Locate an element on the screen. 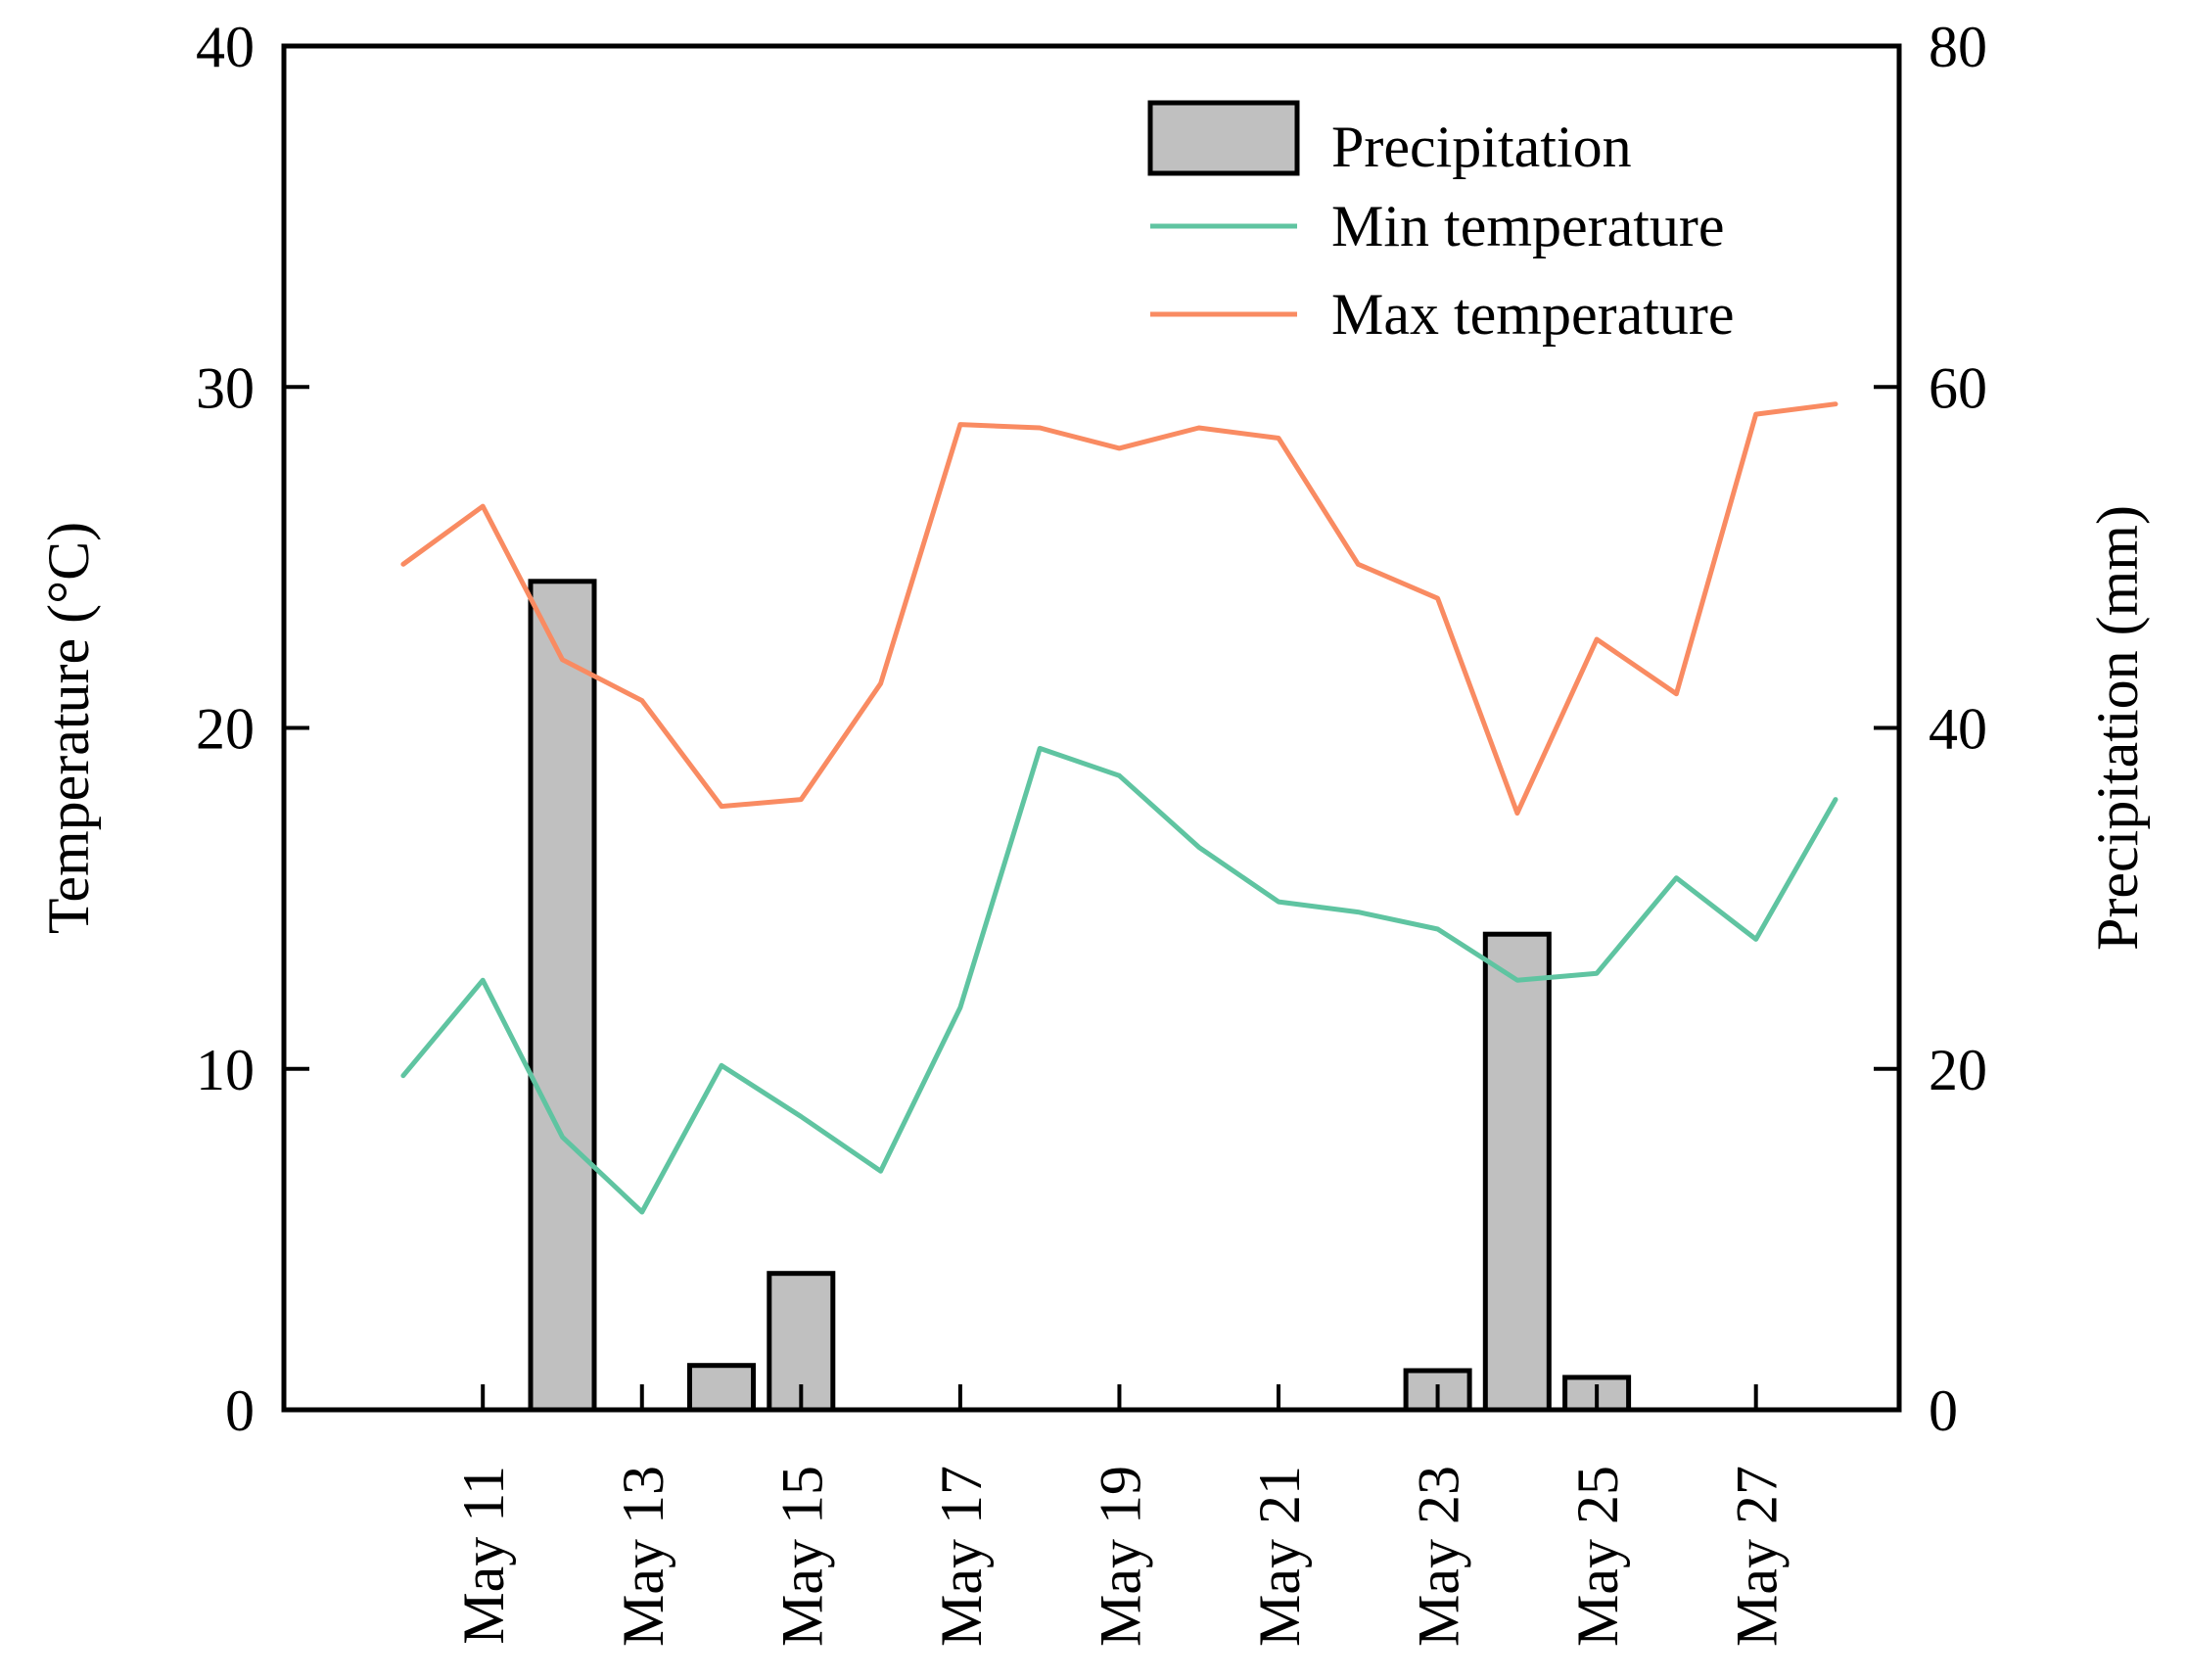 The width and height of the screenshot is (2186, 1680). x-tick-label: May 15 is located at coordinates (801, 1556).